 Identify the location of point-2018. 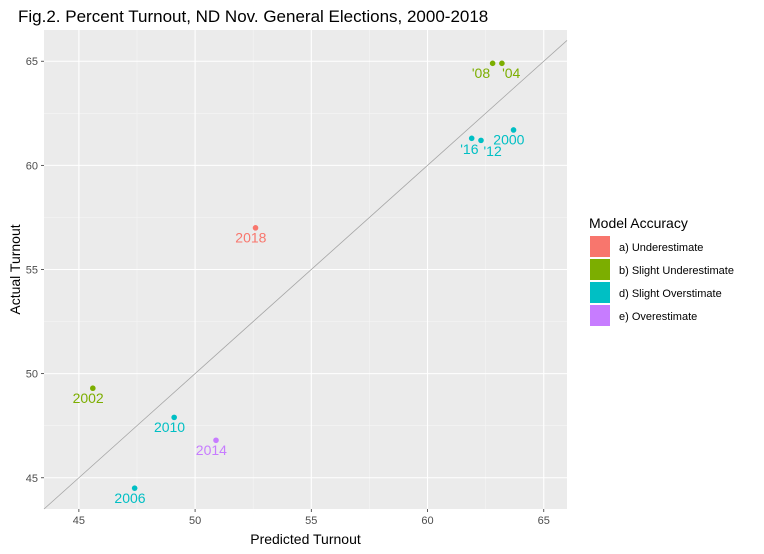
(255, 228).